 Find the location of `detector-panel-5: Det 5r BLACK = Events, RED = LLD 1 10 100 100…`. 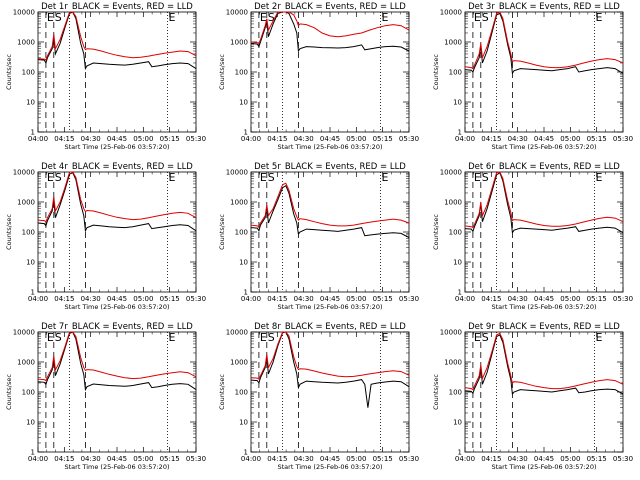

detector-panel-5: Det 5r BLACK = Events, RED = LLD 1 10 100 100… is located at coordinates (318, 236).